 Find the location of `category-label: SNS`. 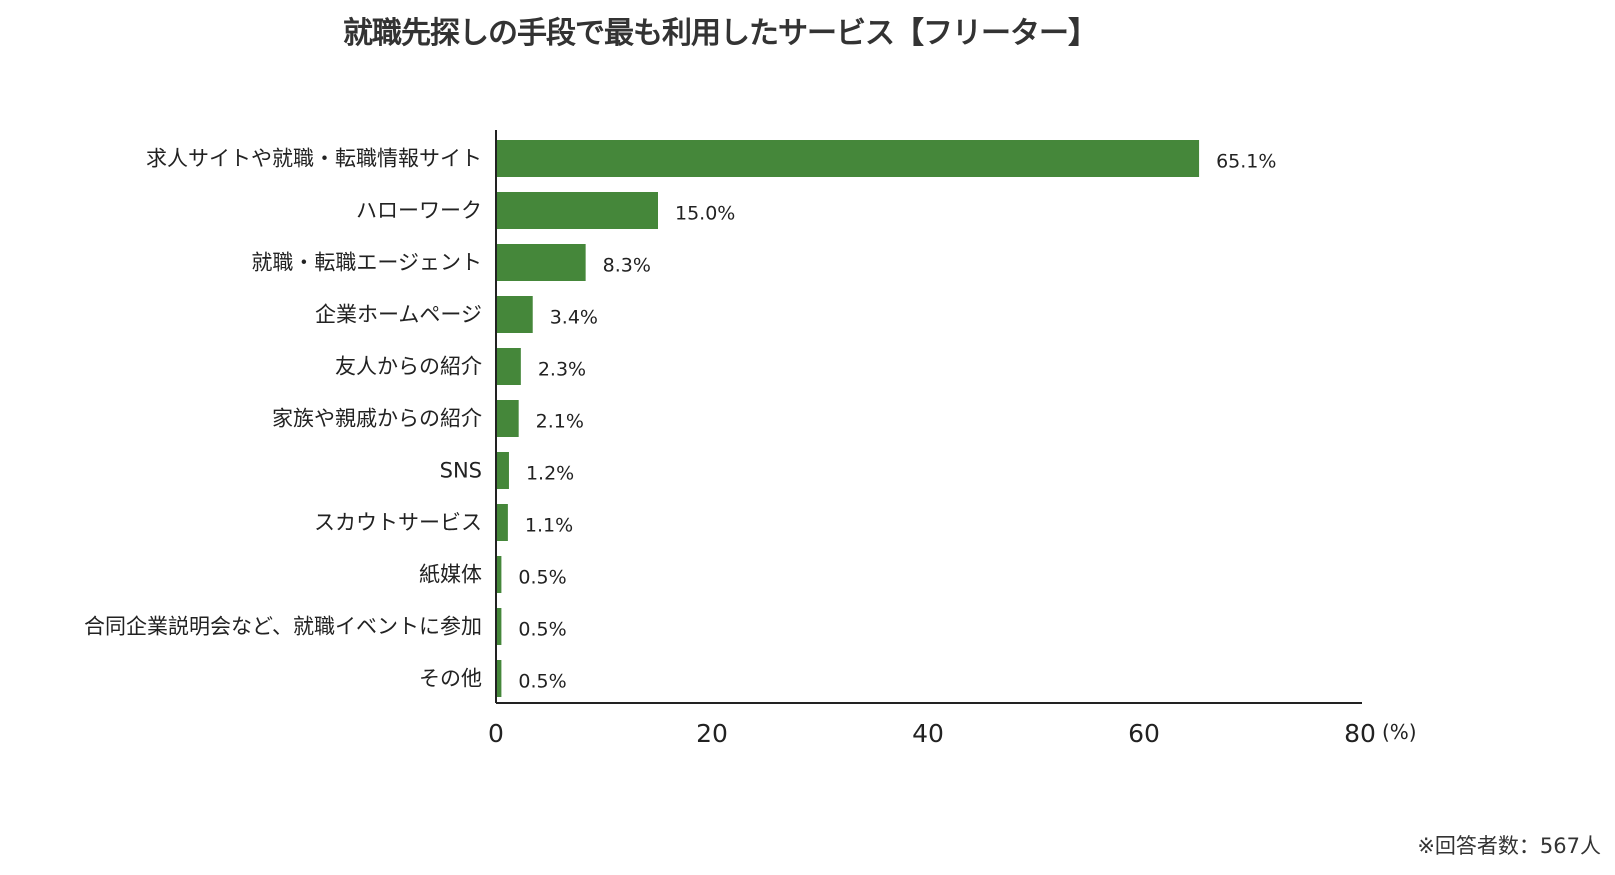

category-label: SNS is located at coordinates (461, 471).